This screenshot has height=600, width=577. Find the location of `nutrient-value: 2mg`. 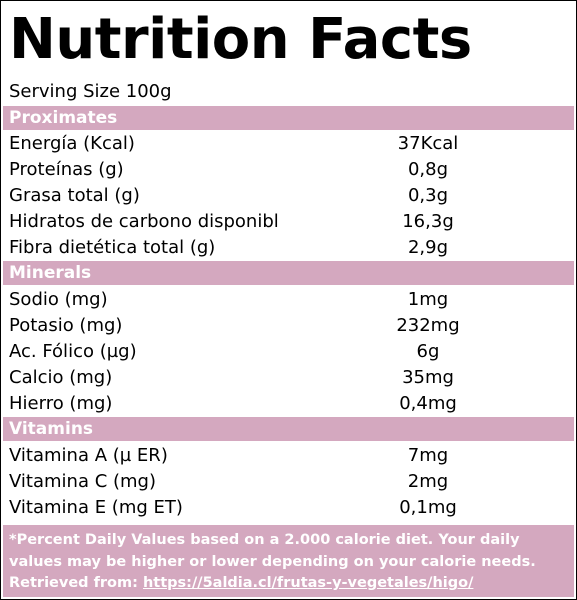

nutrient-value: 2mg is located at coordinates (428, 481).